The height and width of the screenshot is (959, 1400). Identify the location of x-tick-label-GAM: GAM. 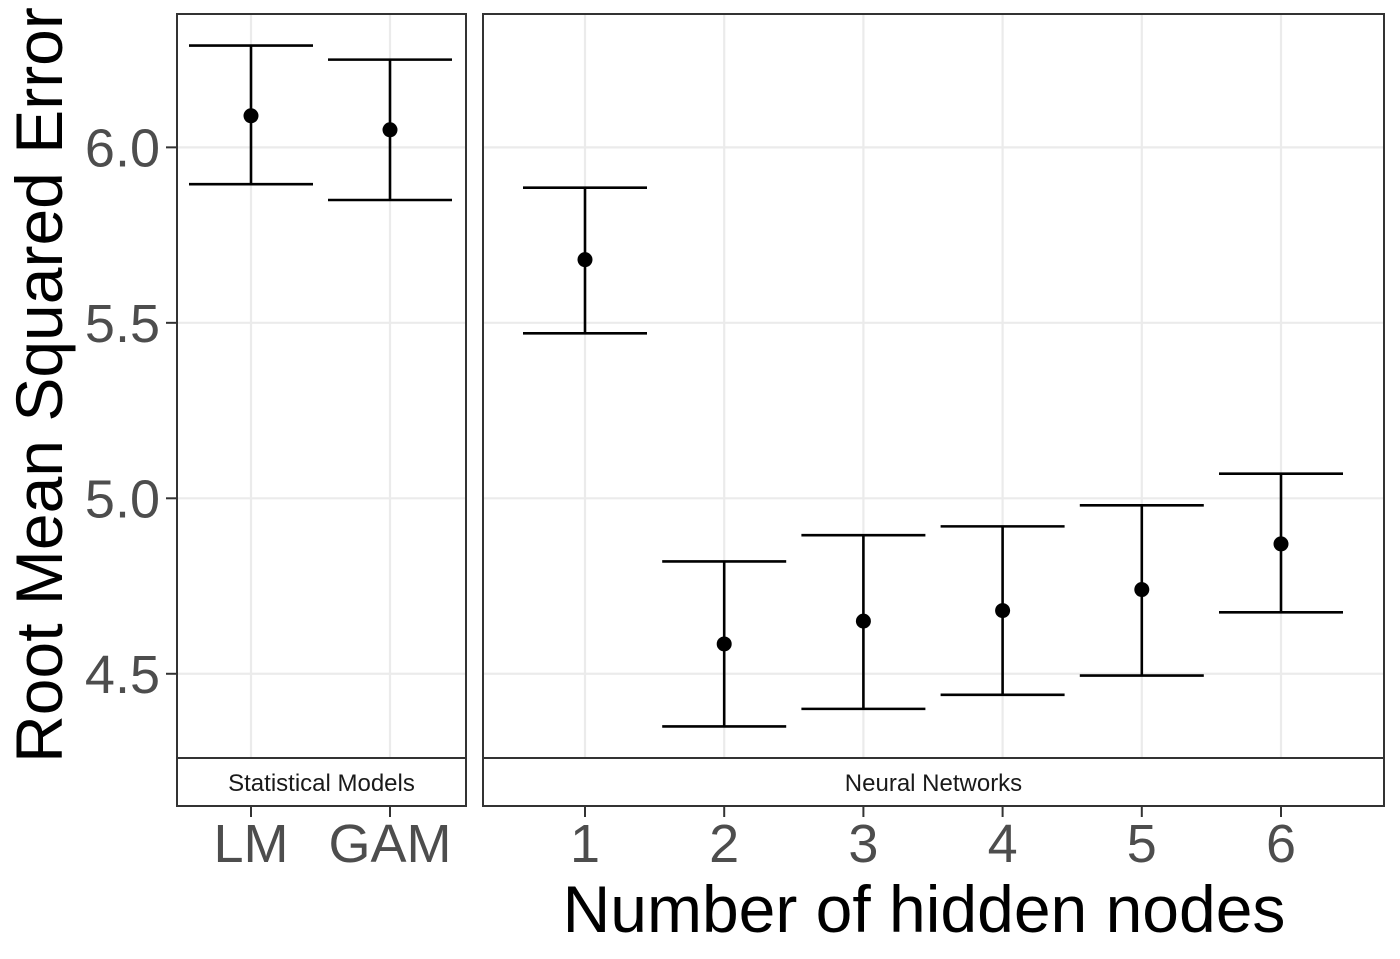
(389, 844).